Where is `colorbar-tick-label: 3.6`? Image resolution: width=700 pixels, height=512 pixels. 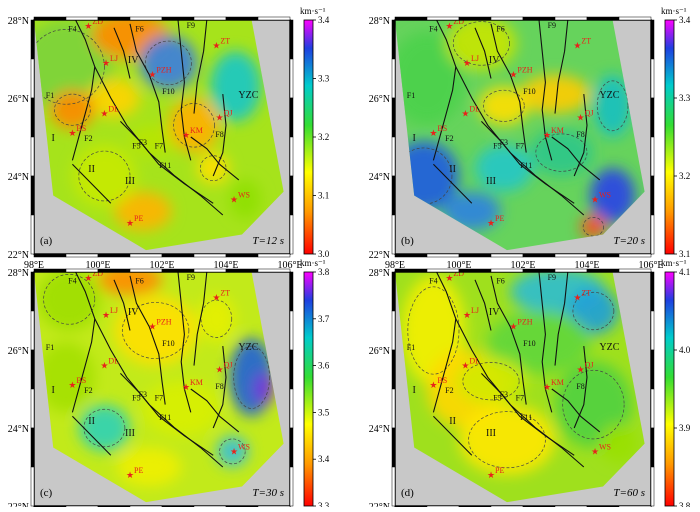 colorbar-tick-label: 3.6 is located at coordinates (324, 366).